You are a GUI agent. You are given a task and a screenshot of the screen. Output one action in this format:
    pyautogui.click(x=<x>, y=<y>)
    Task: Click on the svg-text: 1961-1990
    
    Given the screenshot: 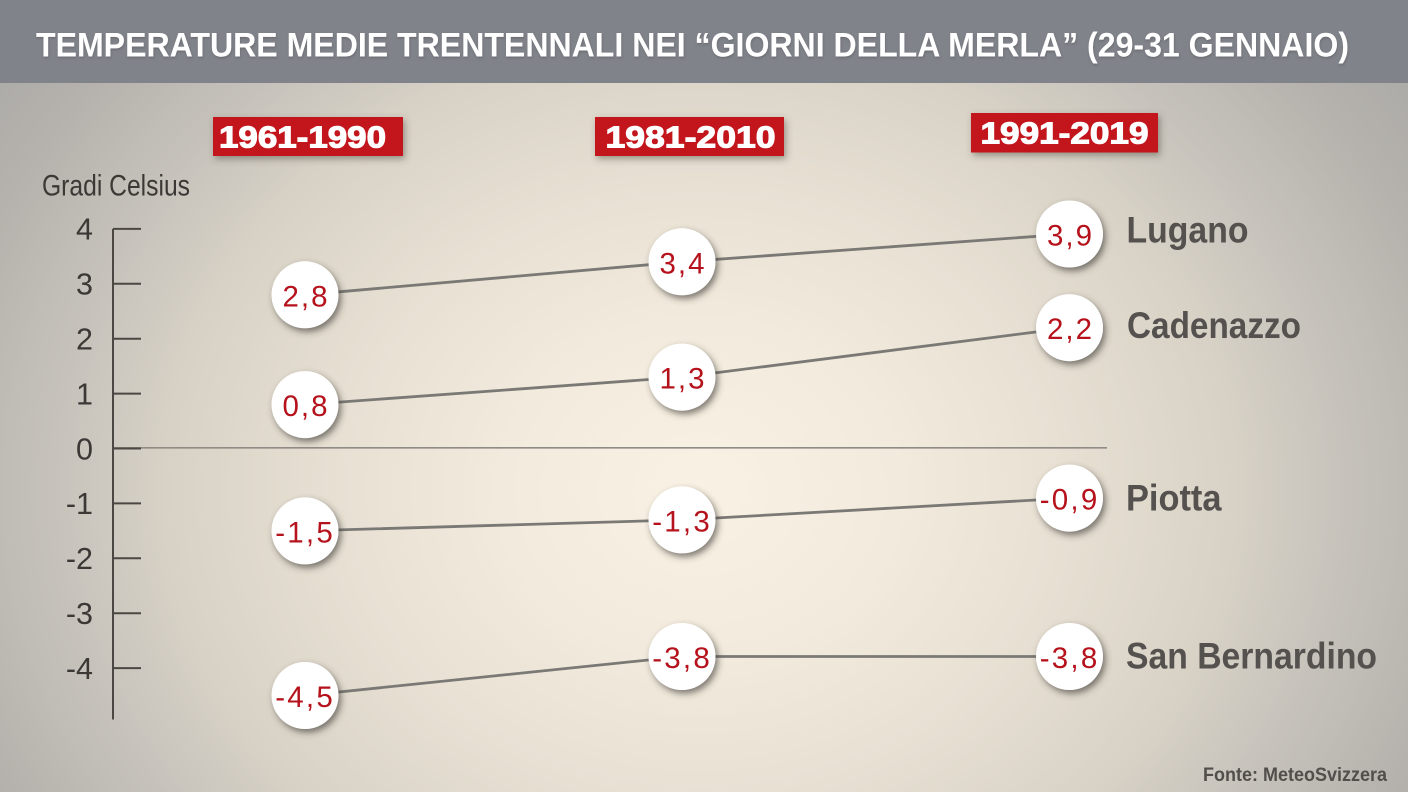 What is the action you would take?
    pyautogui.click(x=302, y=138)
    